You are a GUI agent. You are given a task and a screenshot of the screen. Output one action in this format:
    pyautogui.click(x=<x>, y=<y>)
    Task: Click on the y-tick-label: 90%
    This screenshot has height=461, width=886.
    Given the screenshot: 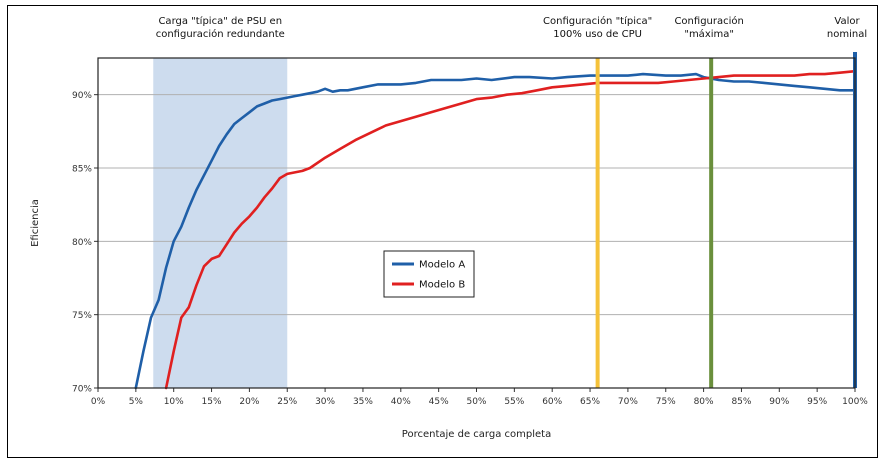 What is the action you would take?
    pyautogui.click(x=82, y=96)
    